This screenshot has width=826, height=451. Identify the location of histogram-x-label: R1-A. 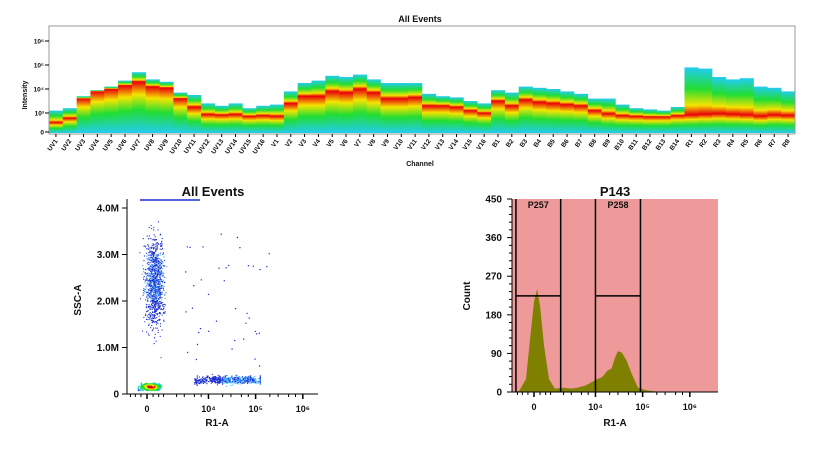
(614, 423).